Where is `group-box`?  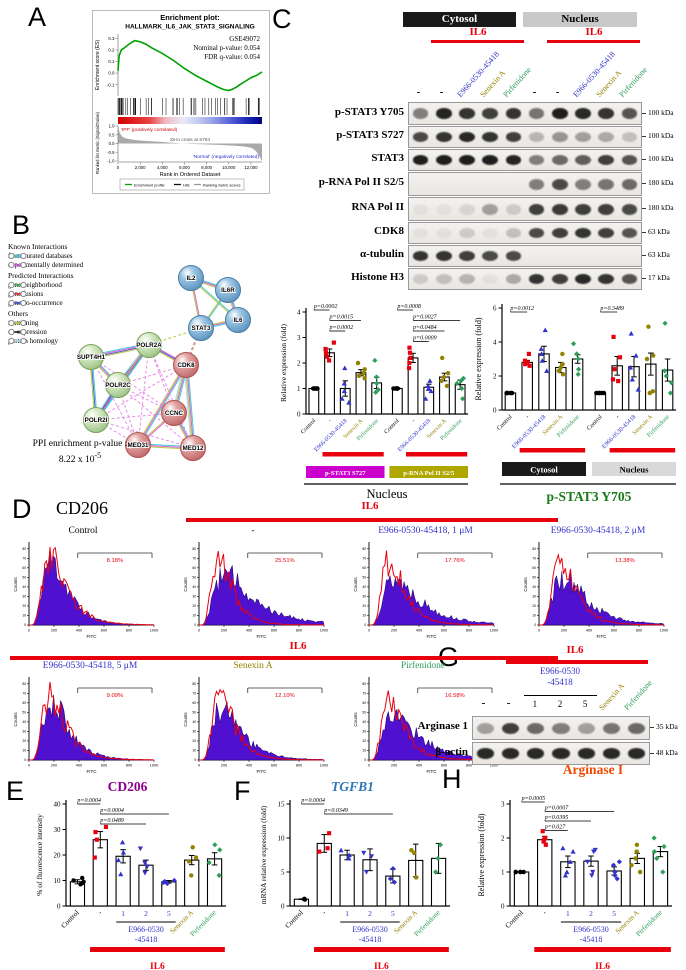
group-box is located at coordinates (345, 472).